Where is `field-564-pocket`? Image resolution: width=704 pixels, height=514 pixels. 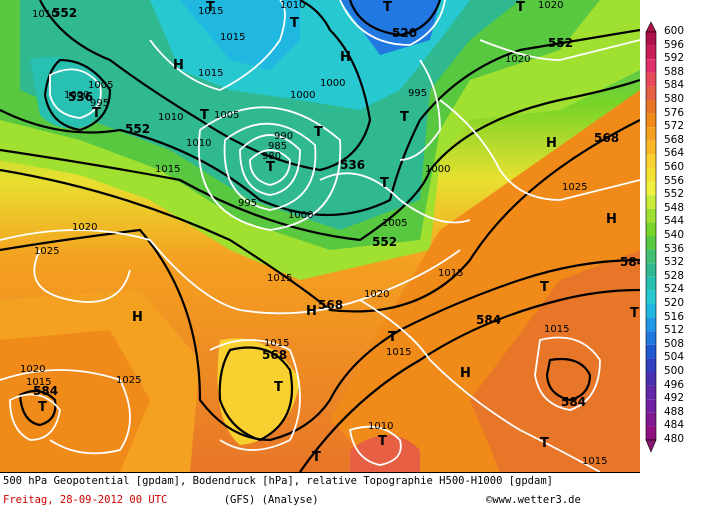
field-564-pocket is located at coordinates (258, 391).